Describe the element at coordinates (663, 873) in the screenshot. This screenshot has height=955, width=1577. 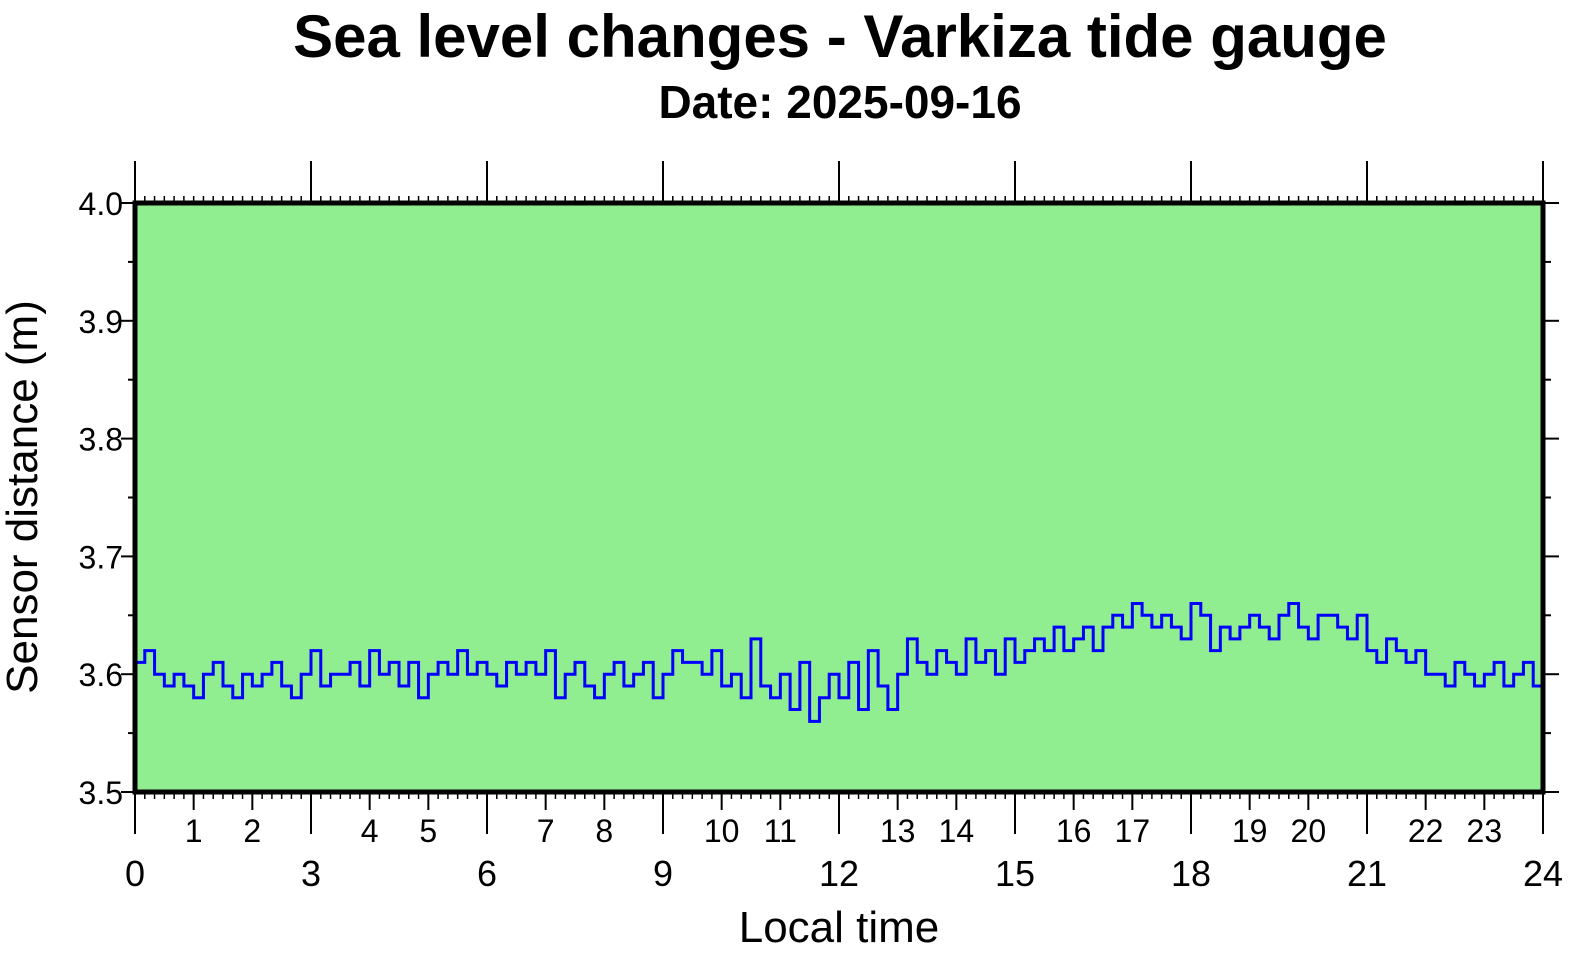
I see `x-major-tick-label: 9` at that location.